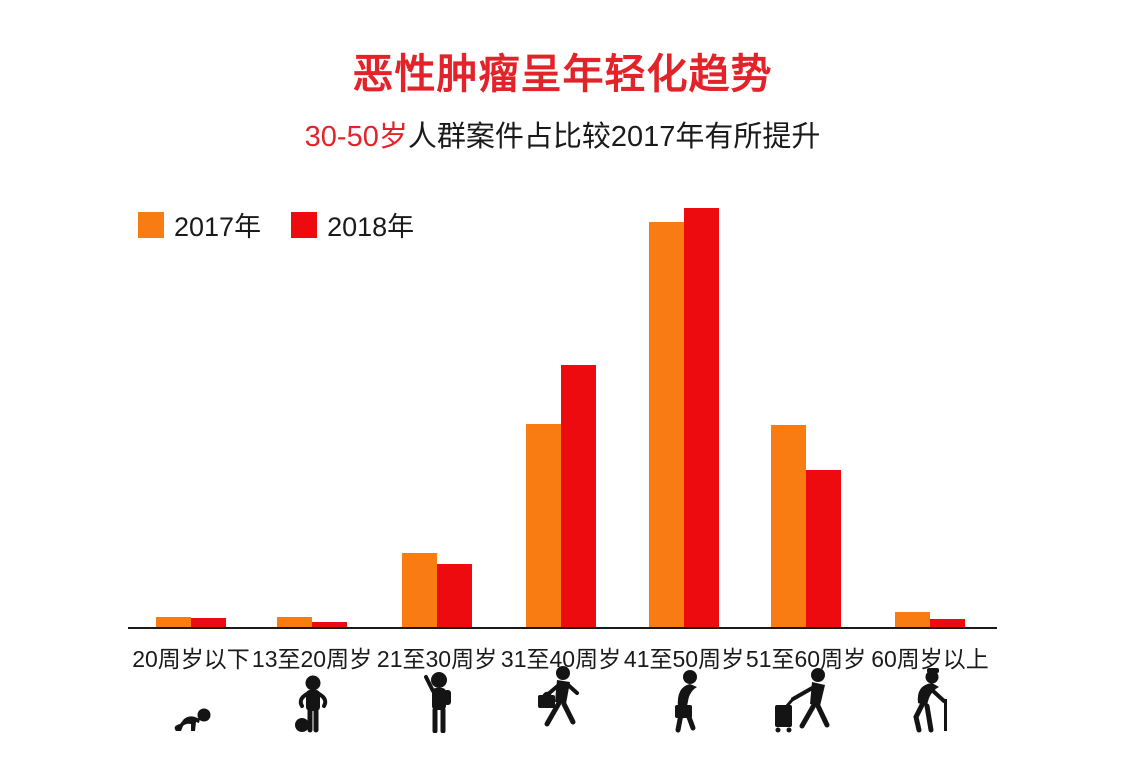 Image resolution: width=1125 pixels, height=777 pixels. Describe the element at coordinates (947, 623) in the screenshot. I see `bar-2018年-60周岁以上` at that location.